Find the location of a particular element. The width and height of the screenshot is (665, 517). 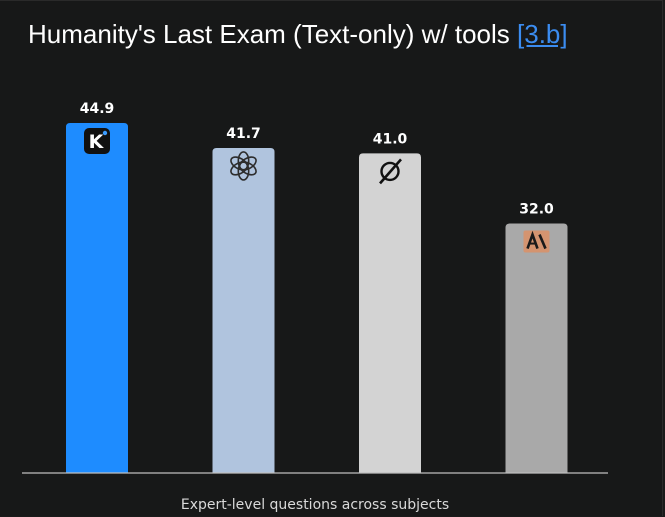

svg-text: K is located at coordinates (97, 142).